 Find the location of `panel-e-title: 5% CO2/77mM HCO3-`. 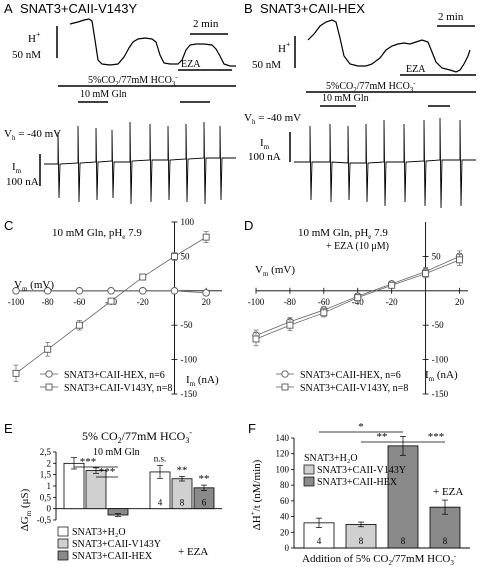

panel-e-title: 5% CO2/77mM HCO3- is located at coordinates (137, 436).